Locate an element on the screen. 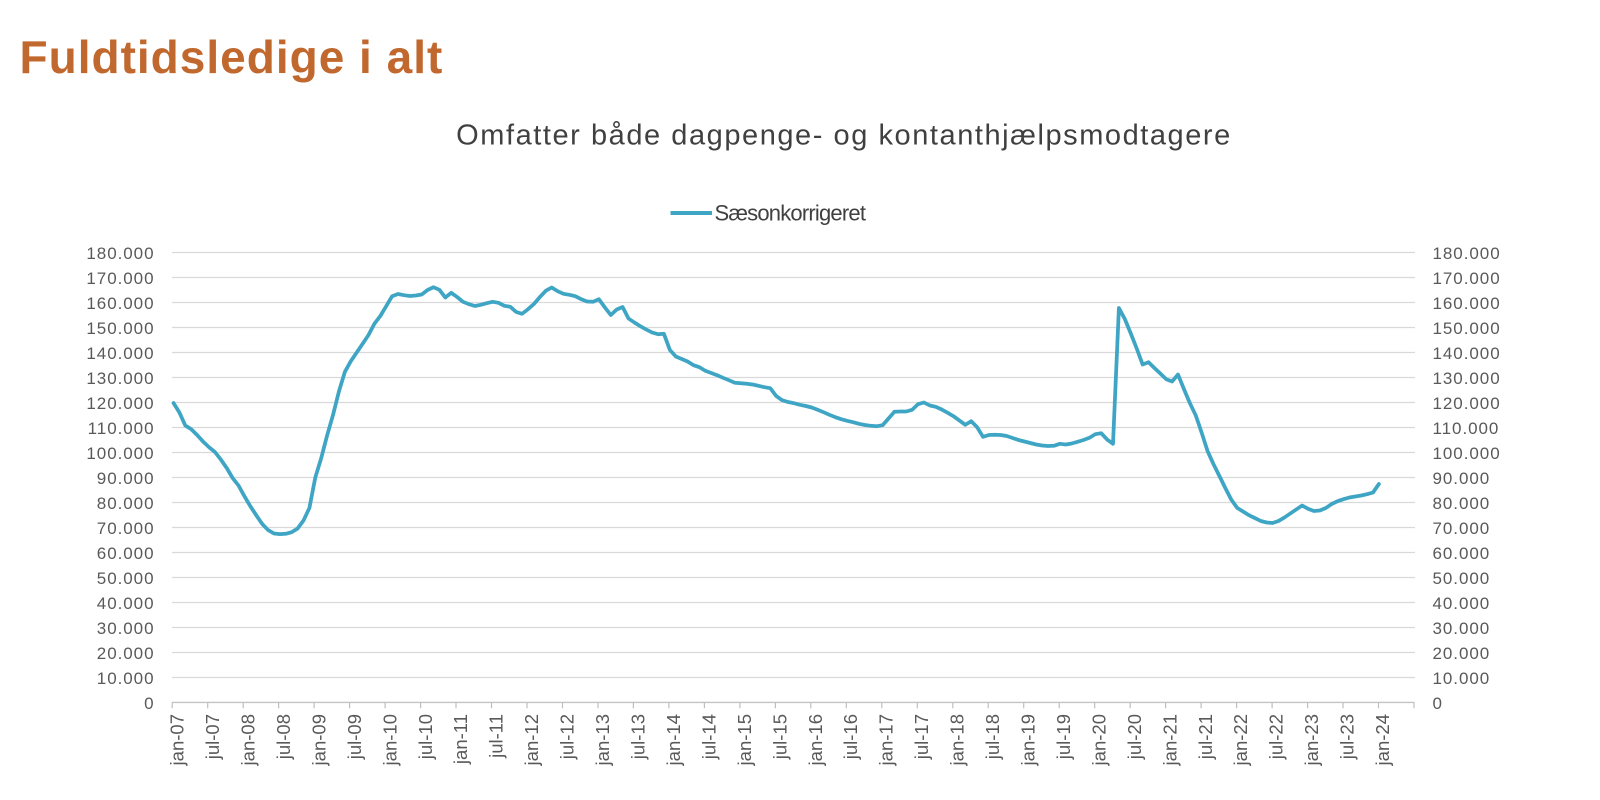  svg-text: jan-09 is located at coordinates (318, 740).